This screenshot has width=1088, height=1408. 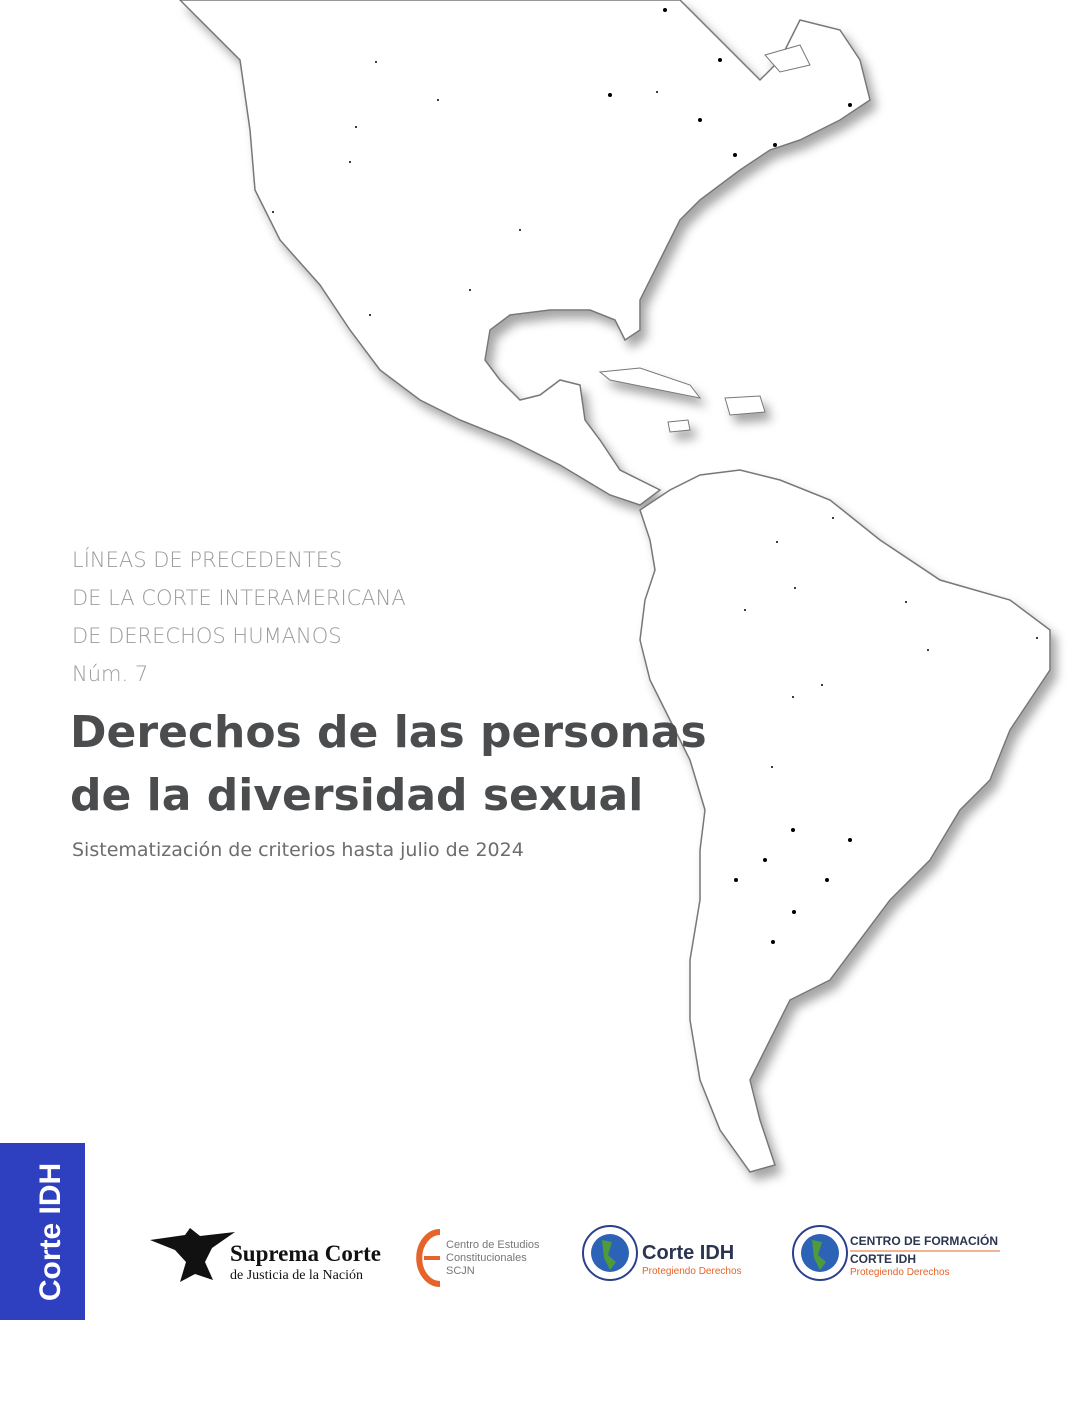 I want to click on eagle, so click(x=192, y=1255).